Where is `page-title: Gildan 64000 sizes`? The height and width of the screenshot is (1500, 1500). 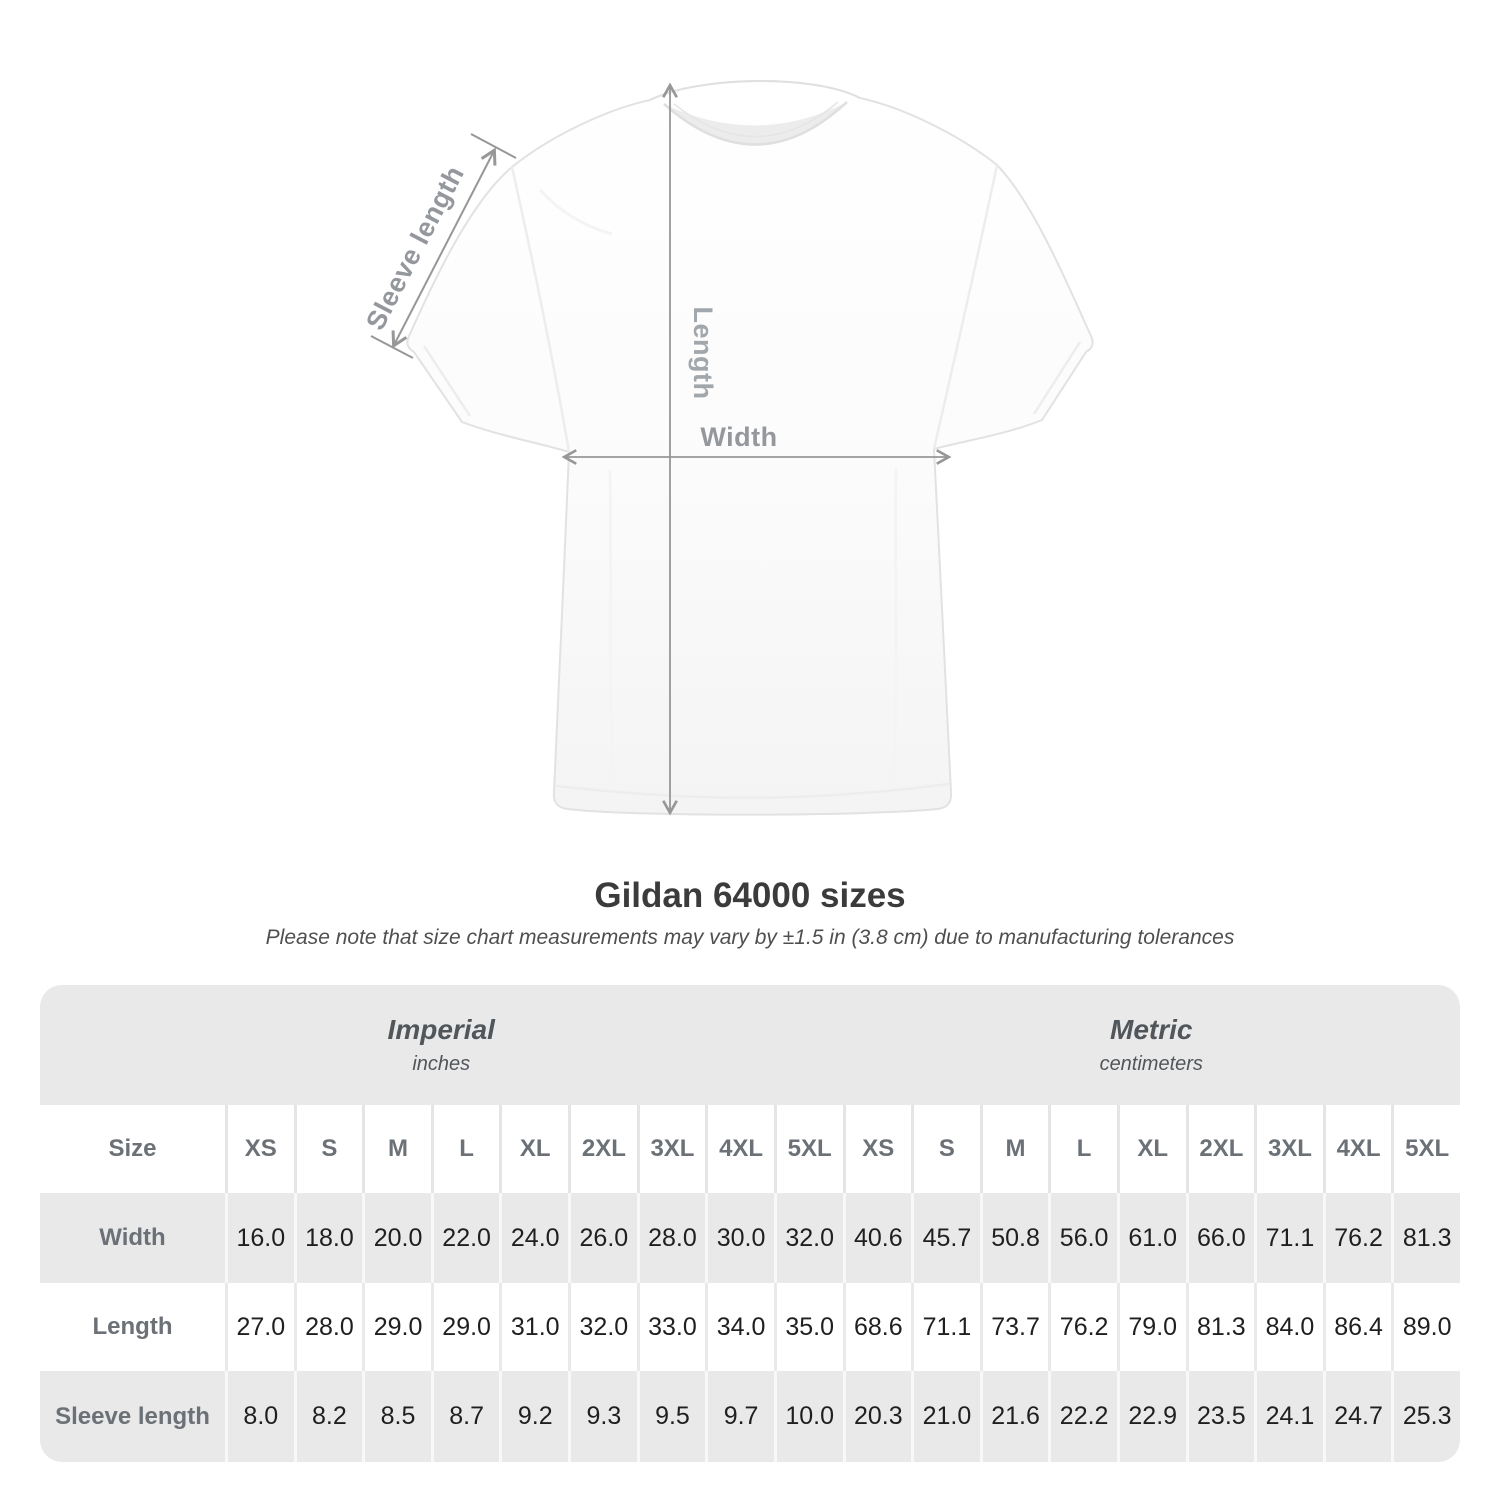
page-title: Gildan 64000 sizes is located at coordinates (750, 895).